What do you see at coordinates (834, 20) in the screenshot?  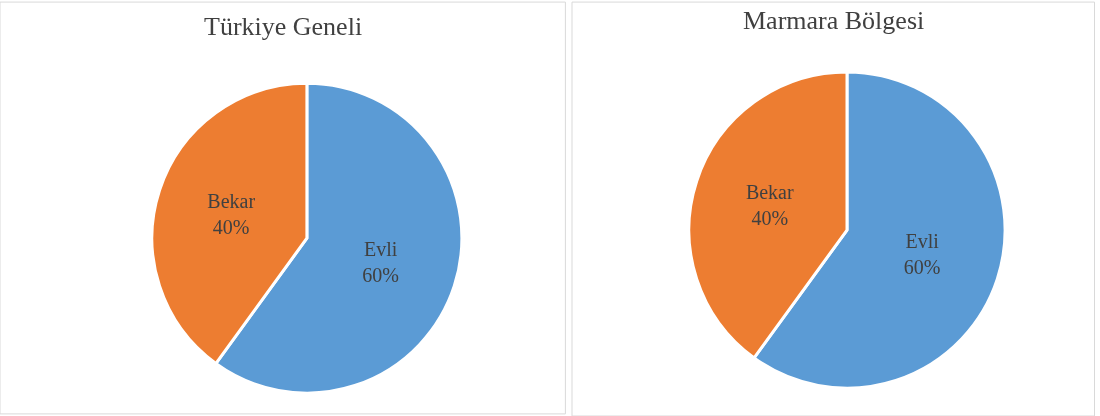 I see `chart-title: Marmara Bölgesi` at bounding box center [834, 20].